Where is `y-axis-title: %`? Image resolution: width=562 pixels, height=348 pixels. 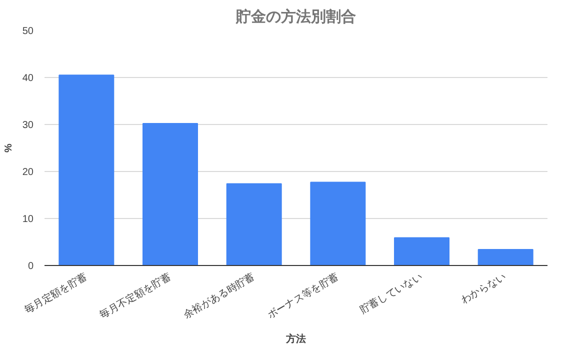 y-axis-title: % is located at coordinates (8, 147).